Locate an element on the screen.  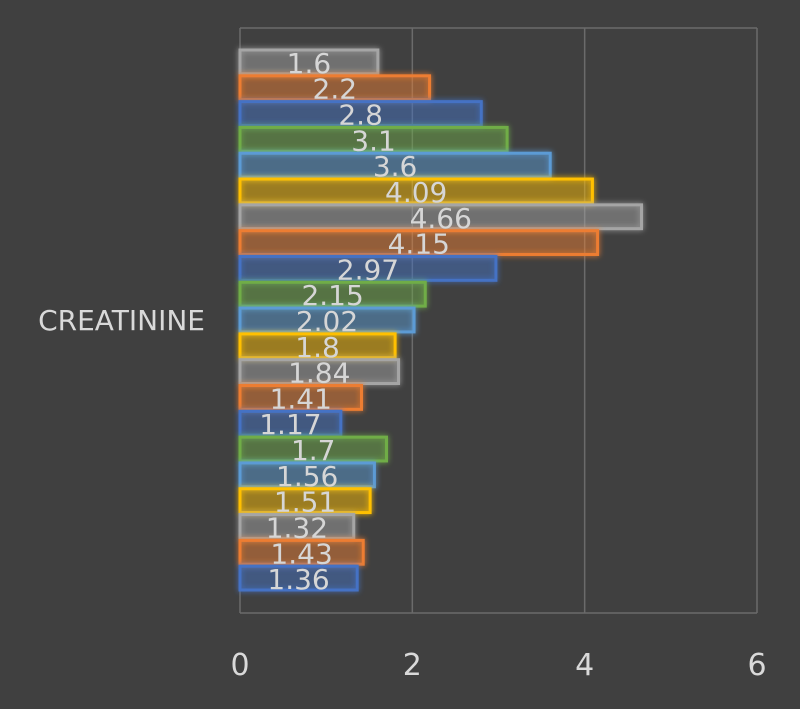
data-label-8: 2.97 is located at coordinates (368, 269).